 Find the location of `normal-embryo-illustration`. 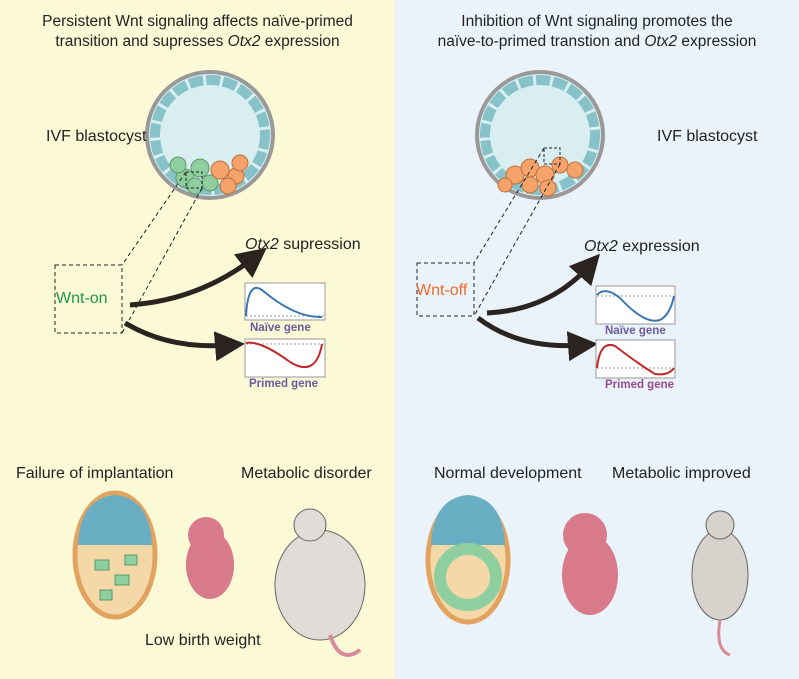

normal-embryo-illustration is located at coordinates (468, 560).